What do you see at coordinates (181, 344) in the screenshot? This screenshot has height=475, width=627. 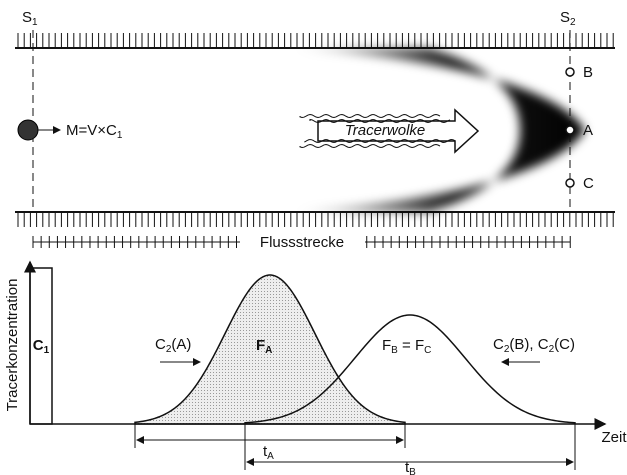 I see `text-part: (A)` at bounding box center [181, 344].